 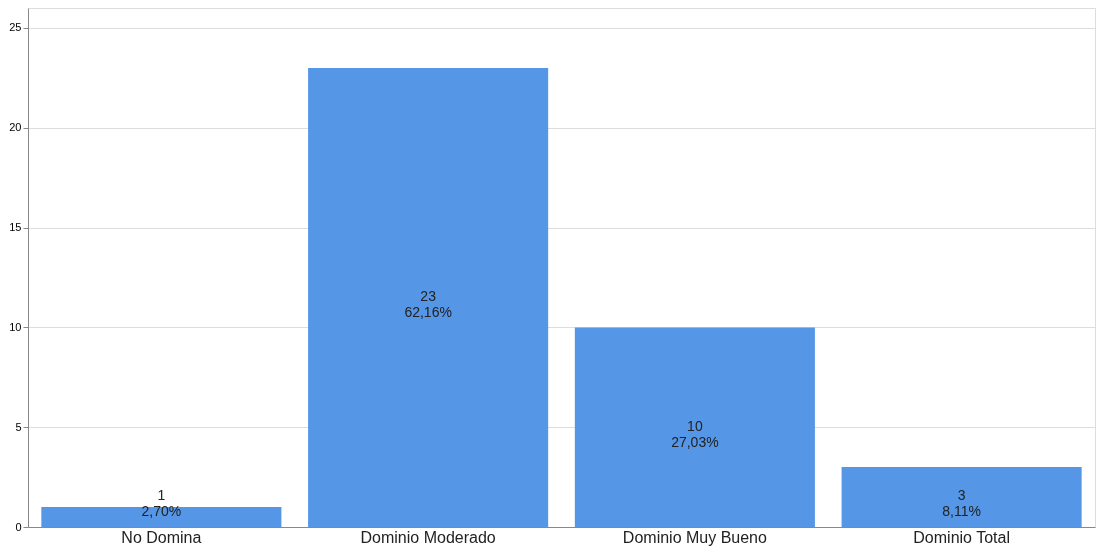 I want to click on y-tick-label: 15, so click(x=15, y=227).